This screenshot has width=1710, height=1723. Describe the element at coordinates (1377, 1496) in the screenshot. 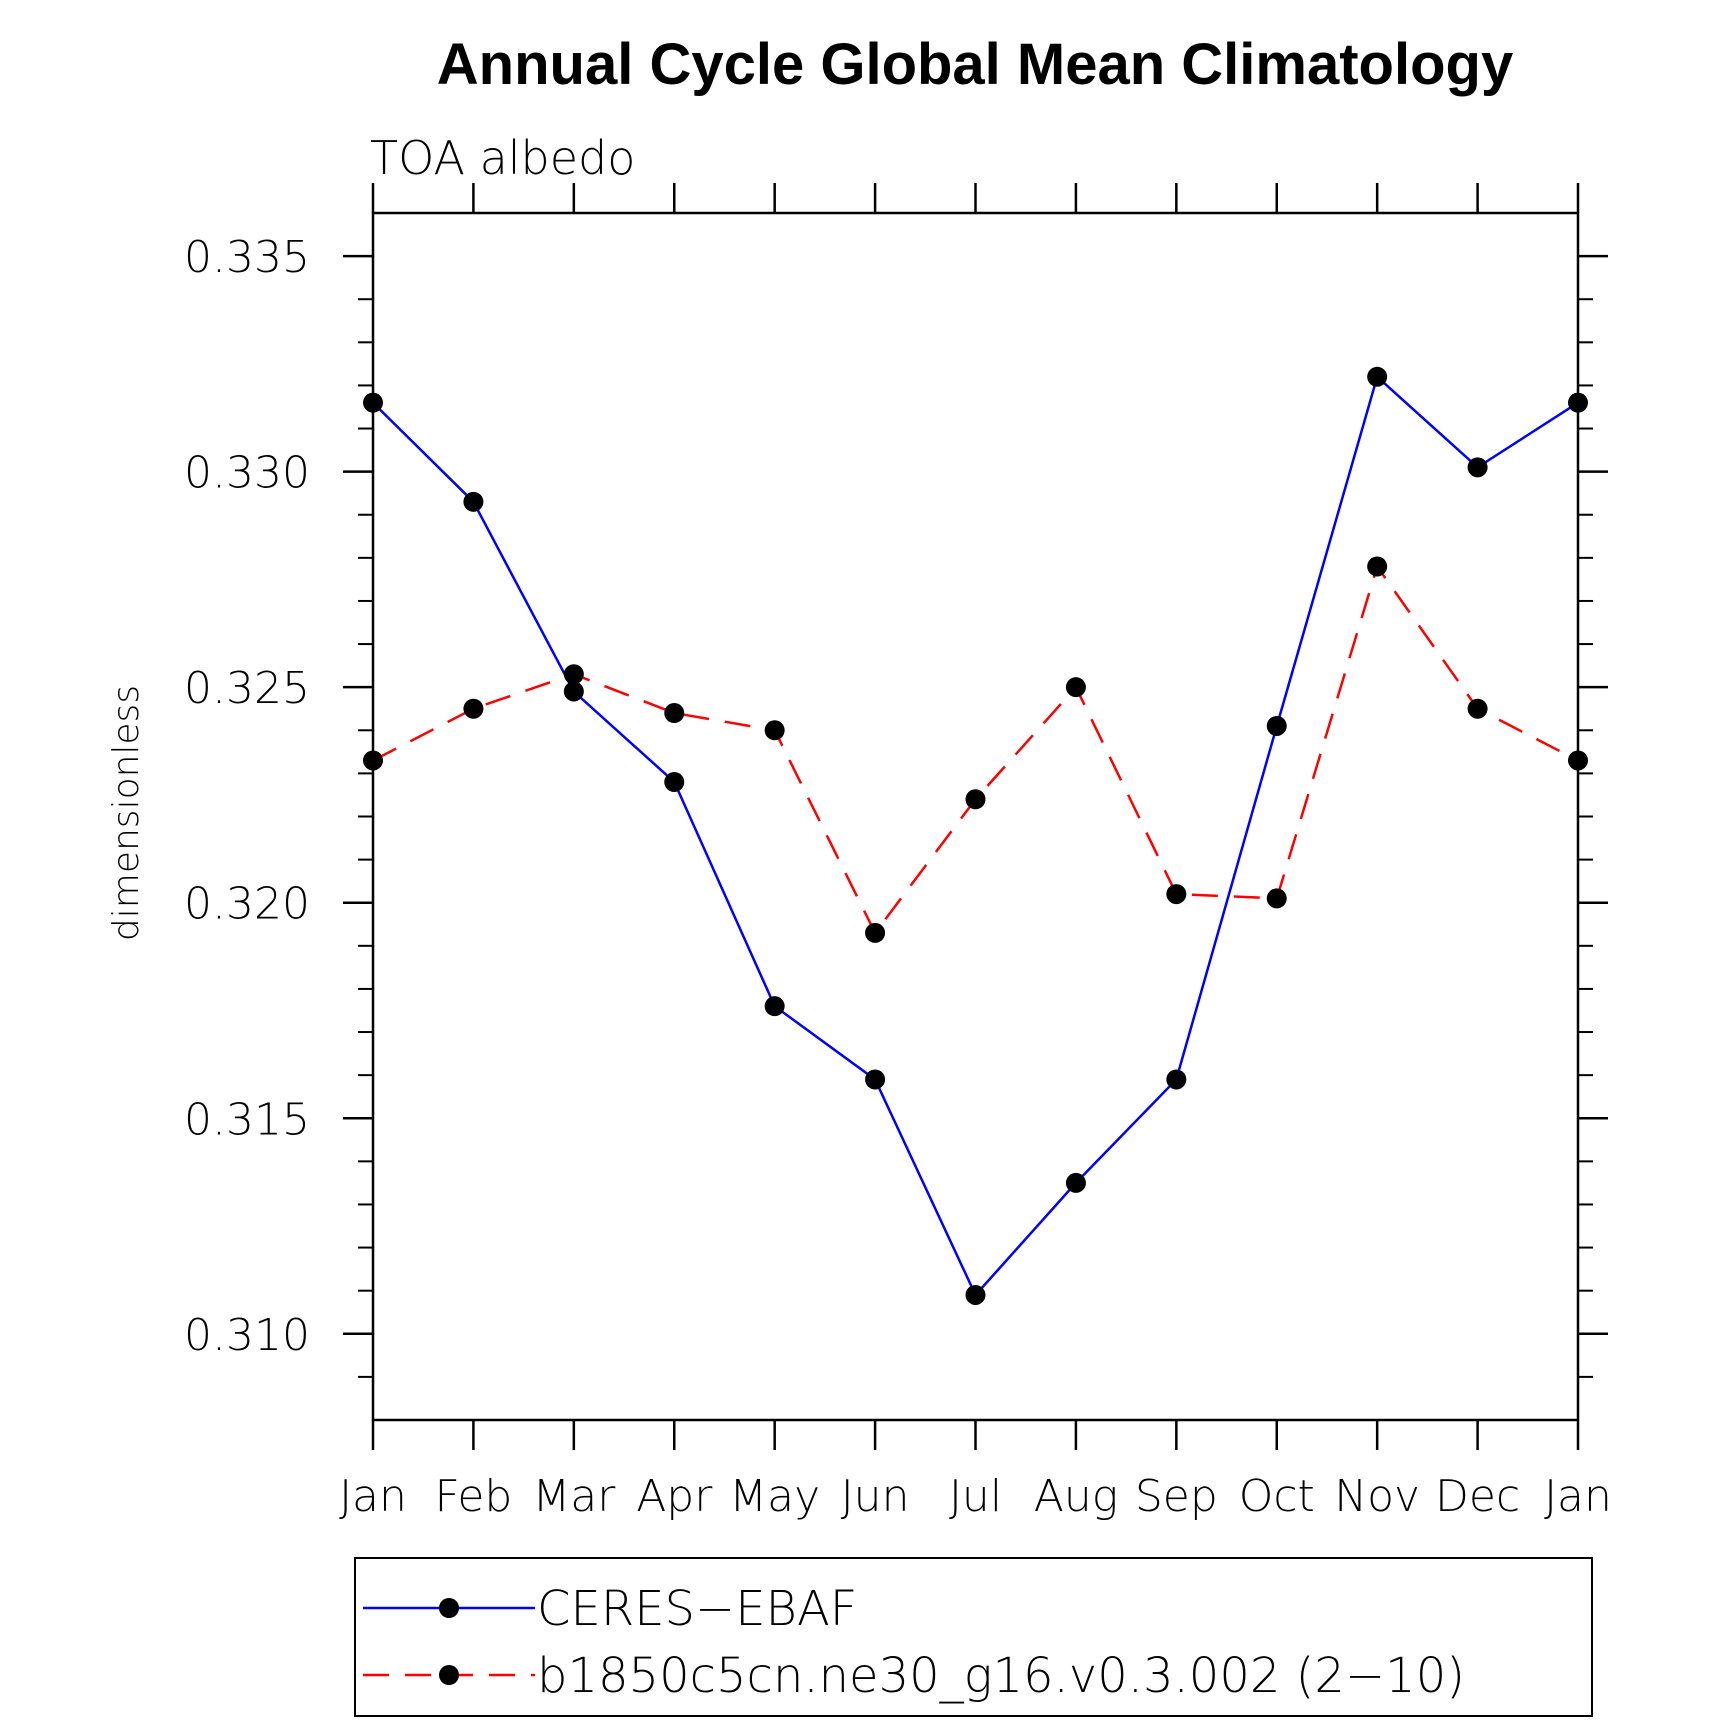

I see `x-tick-label: Nov` at that location.